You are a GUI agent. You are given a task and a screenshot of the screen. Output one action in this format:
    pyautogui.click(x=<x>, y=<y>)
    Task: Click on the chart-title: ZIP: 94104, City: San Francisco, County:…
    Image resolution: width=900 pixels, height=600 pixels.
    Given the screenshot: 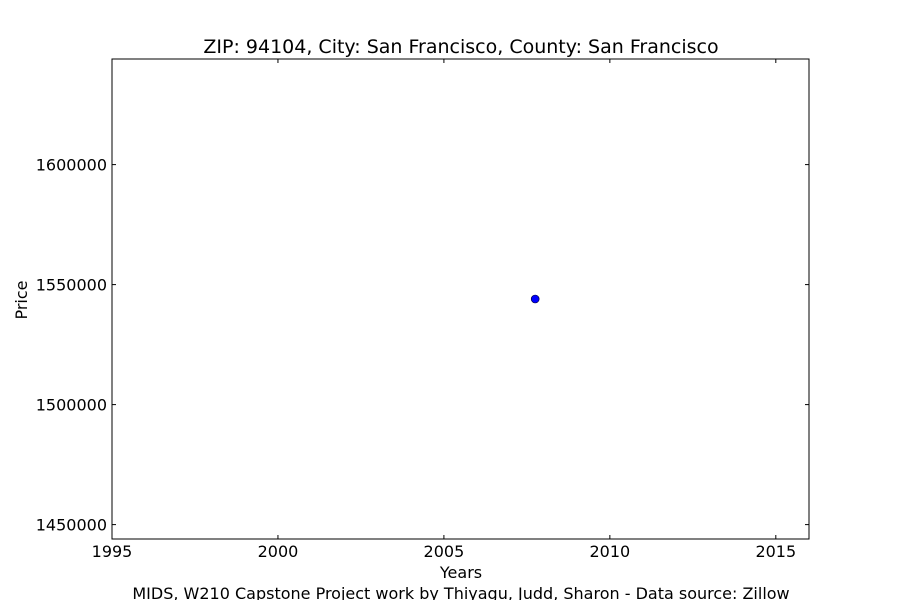 What is the action you would take?
    pyautogui.click(x=460, y=47)
    